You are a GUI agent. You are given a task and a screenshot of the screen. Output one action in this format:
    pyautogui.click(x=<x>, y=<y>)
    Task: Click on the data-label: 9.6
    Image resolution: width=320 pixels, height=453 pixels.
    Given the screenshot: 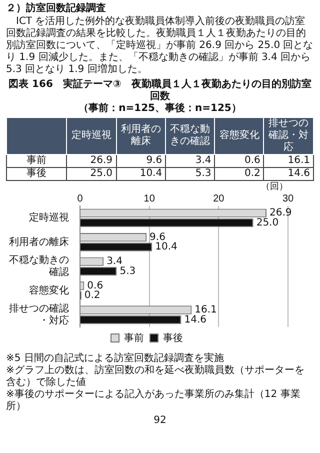 What is the action you would take?
    pyautogui.click(x=158, y=237)
    